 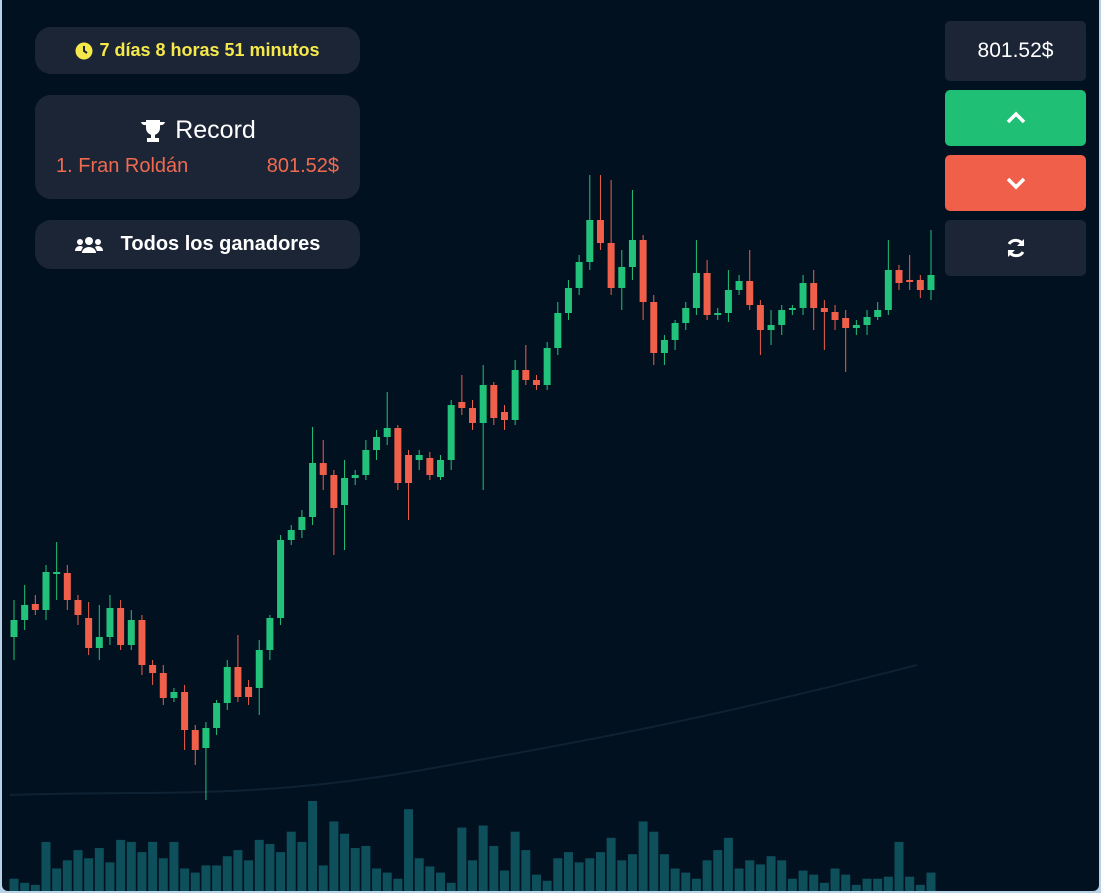 What do you see at coordinates (197, 244) in the screenshot?
I see `winners-button: Todos los ganadores` at bounding box center [197, 244].